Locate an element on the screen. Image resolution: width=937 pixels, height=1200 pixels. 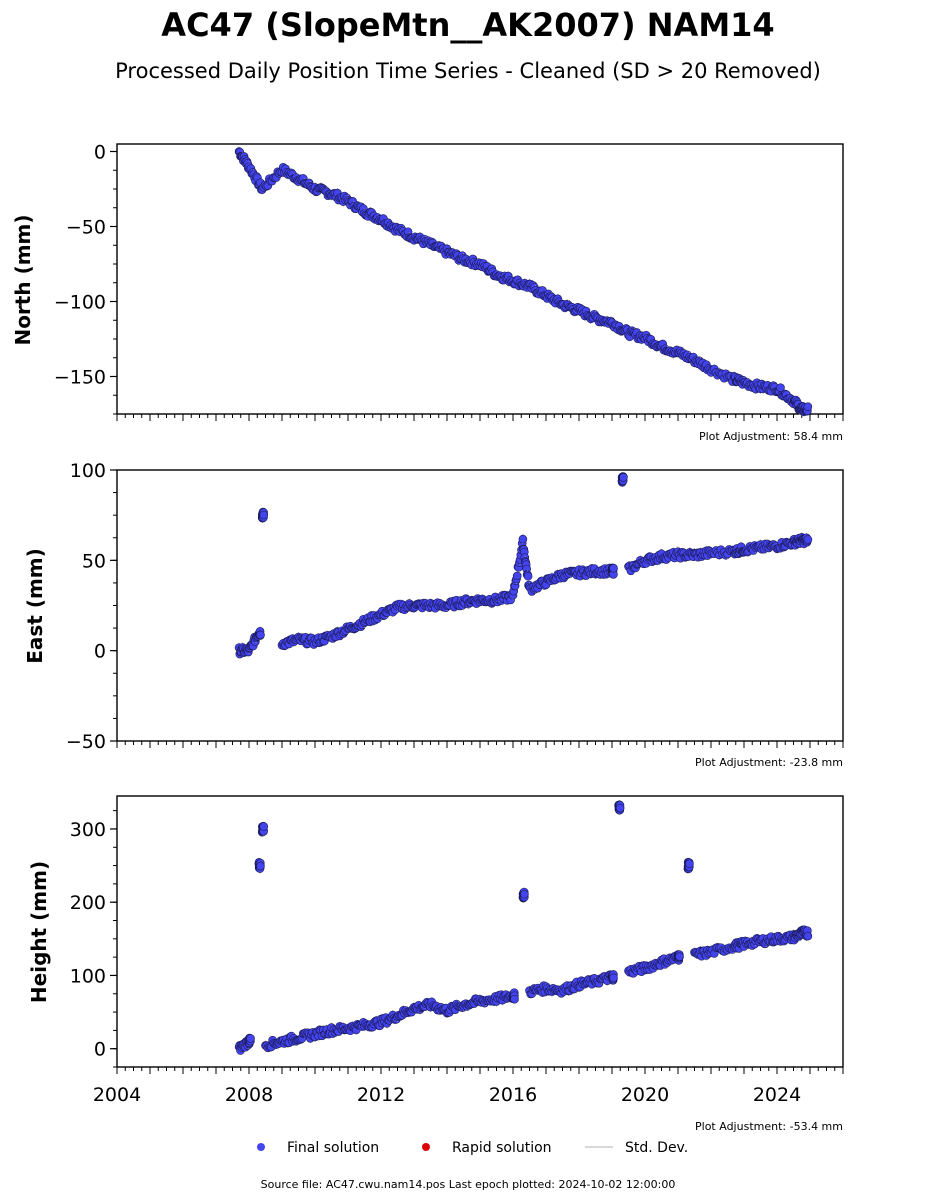
legend: Final solution Rapid solution Std. Dev. is located at coordinates (472, 1148).